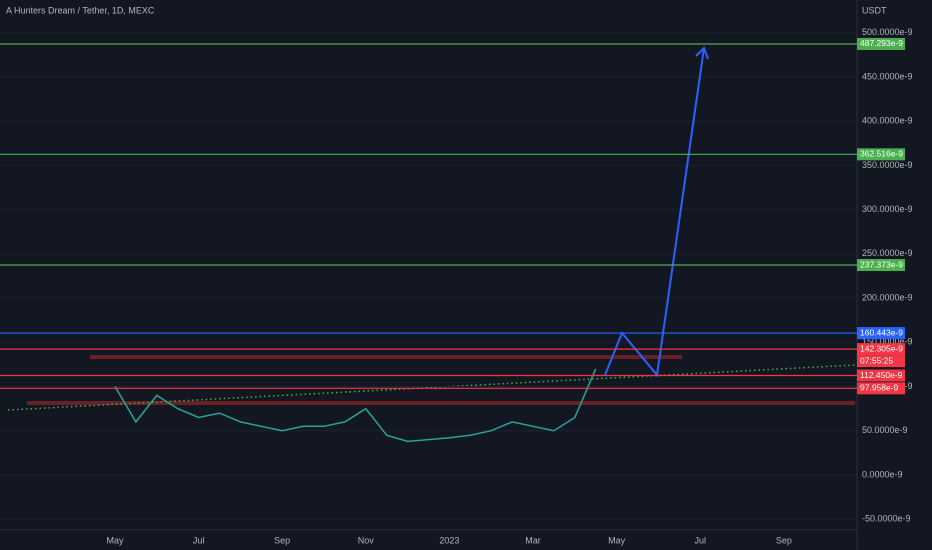 Image resolution: width=932 pixels, height=550 pixels. What do you see at coordinates (887, 76) in the screenshot?
I see `y-tick-label: 450.0000e-9` at bounding box center [887, 76].